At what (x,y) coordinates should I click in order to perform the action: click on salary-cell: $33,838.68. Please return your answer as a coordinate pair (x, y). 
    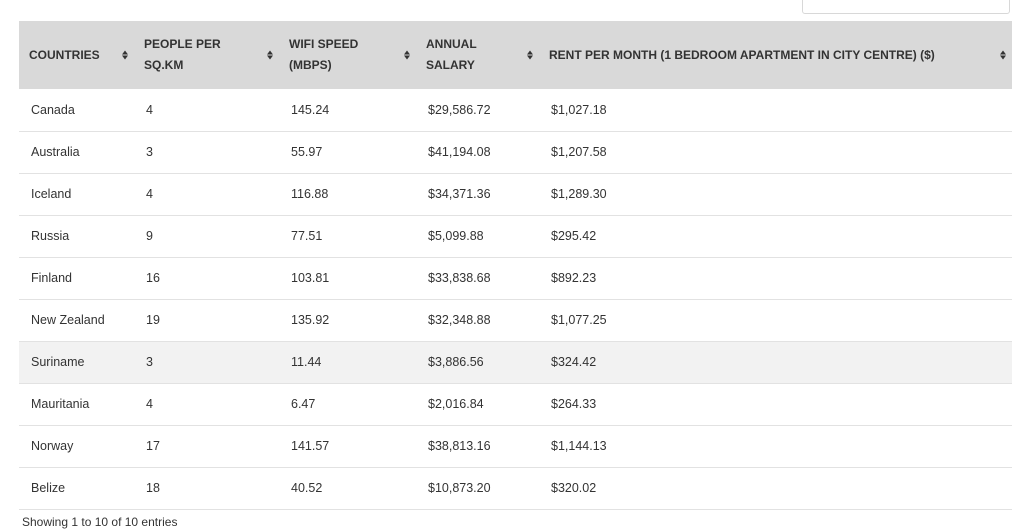
    Looking at the image, I should click on (459, 278).